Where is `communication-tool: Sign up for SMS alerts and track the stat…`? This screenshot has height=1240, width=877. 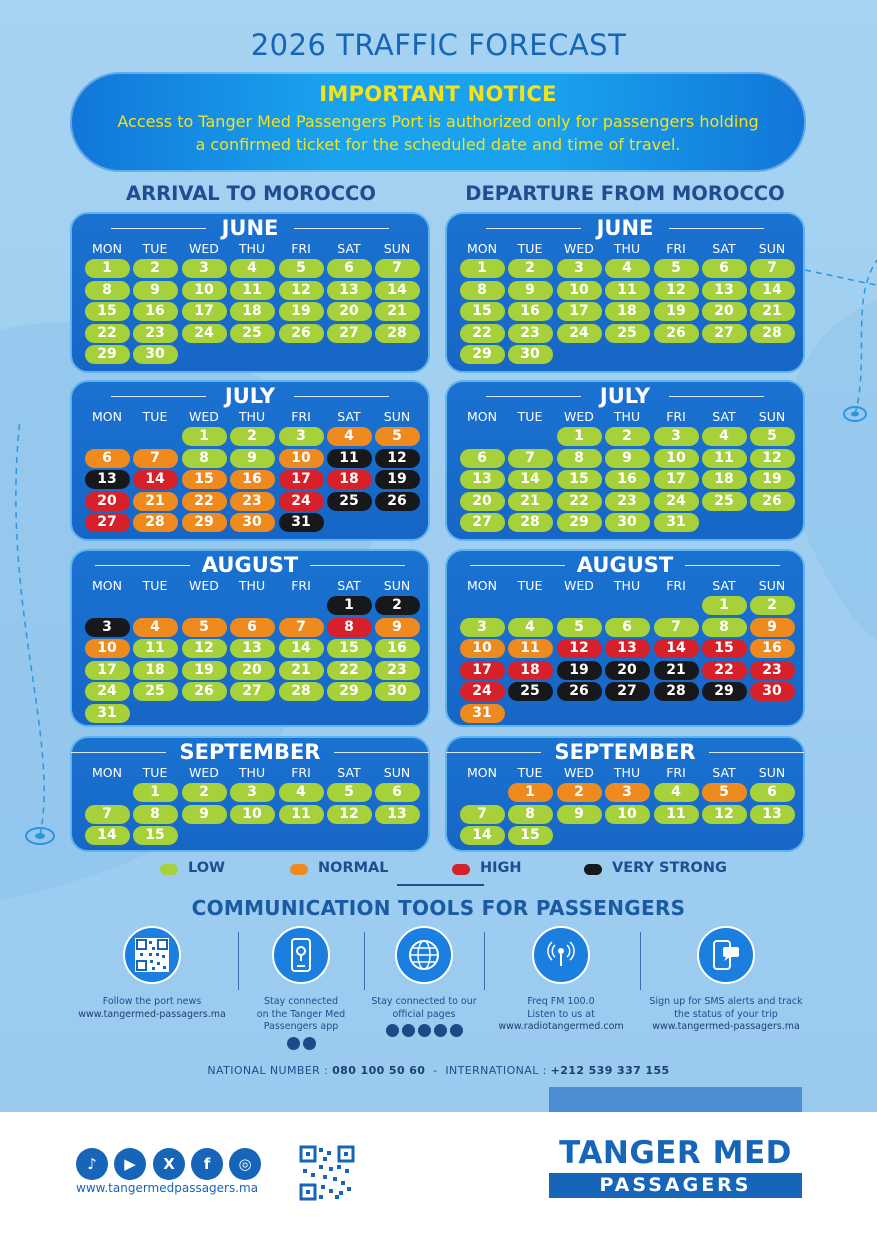
communication-tool: Sign up for SMS alerts and track the stat… is located at coordinates (726, 980).